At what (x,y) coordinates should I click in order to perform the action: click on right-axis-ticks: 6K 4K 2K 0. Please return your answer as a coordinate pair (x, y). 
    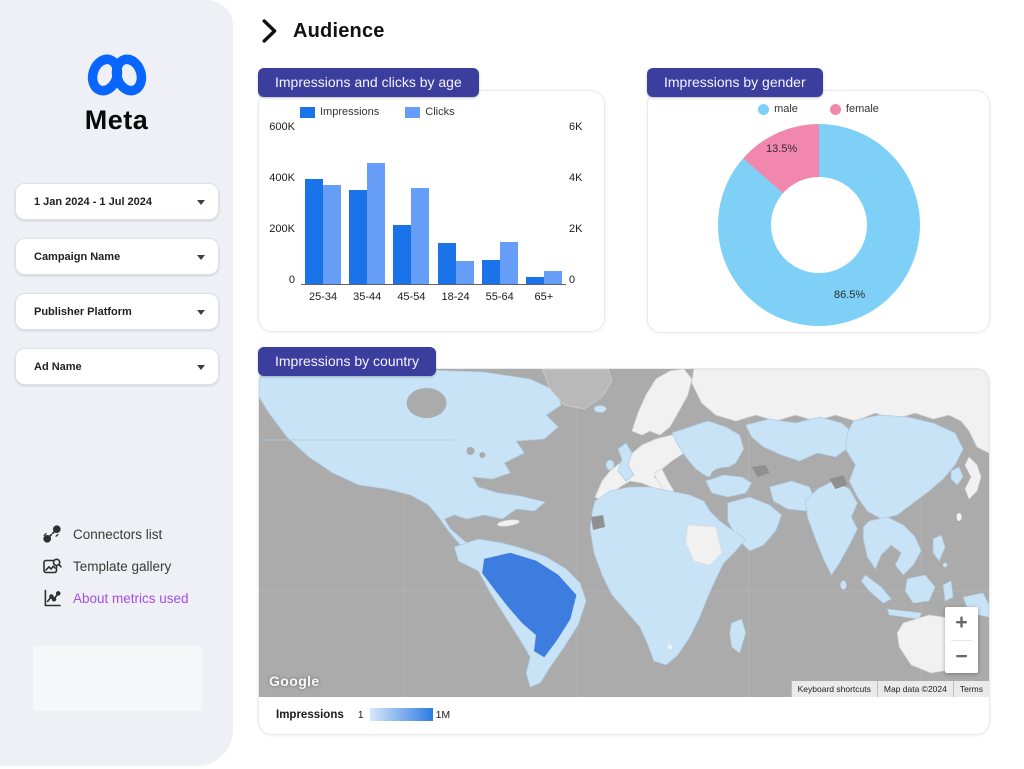
    Looking at the image, I should click on (576, 203).